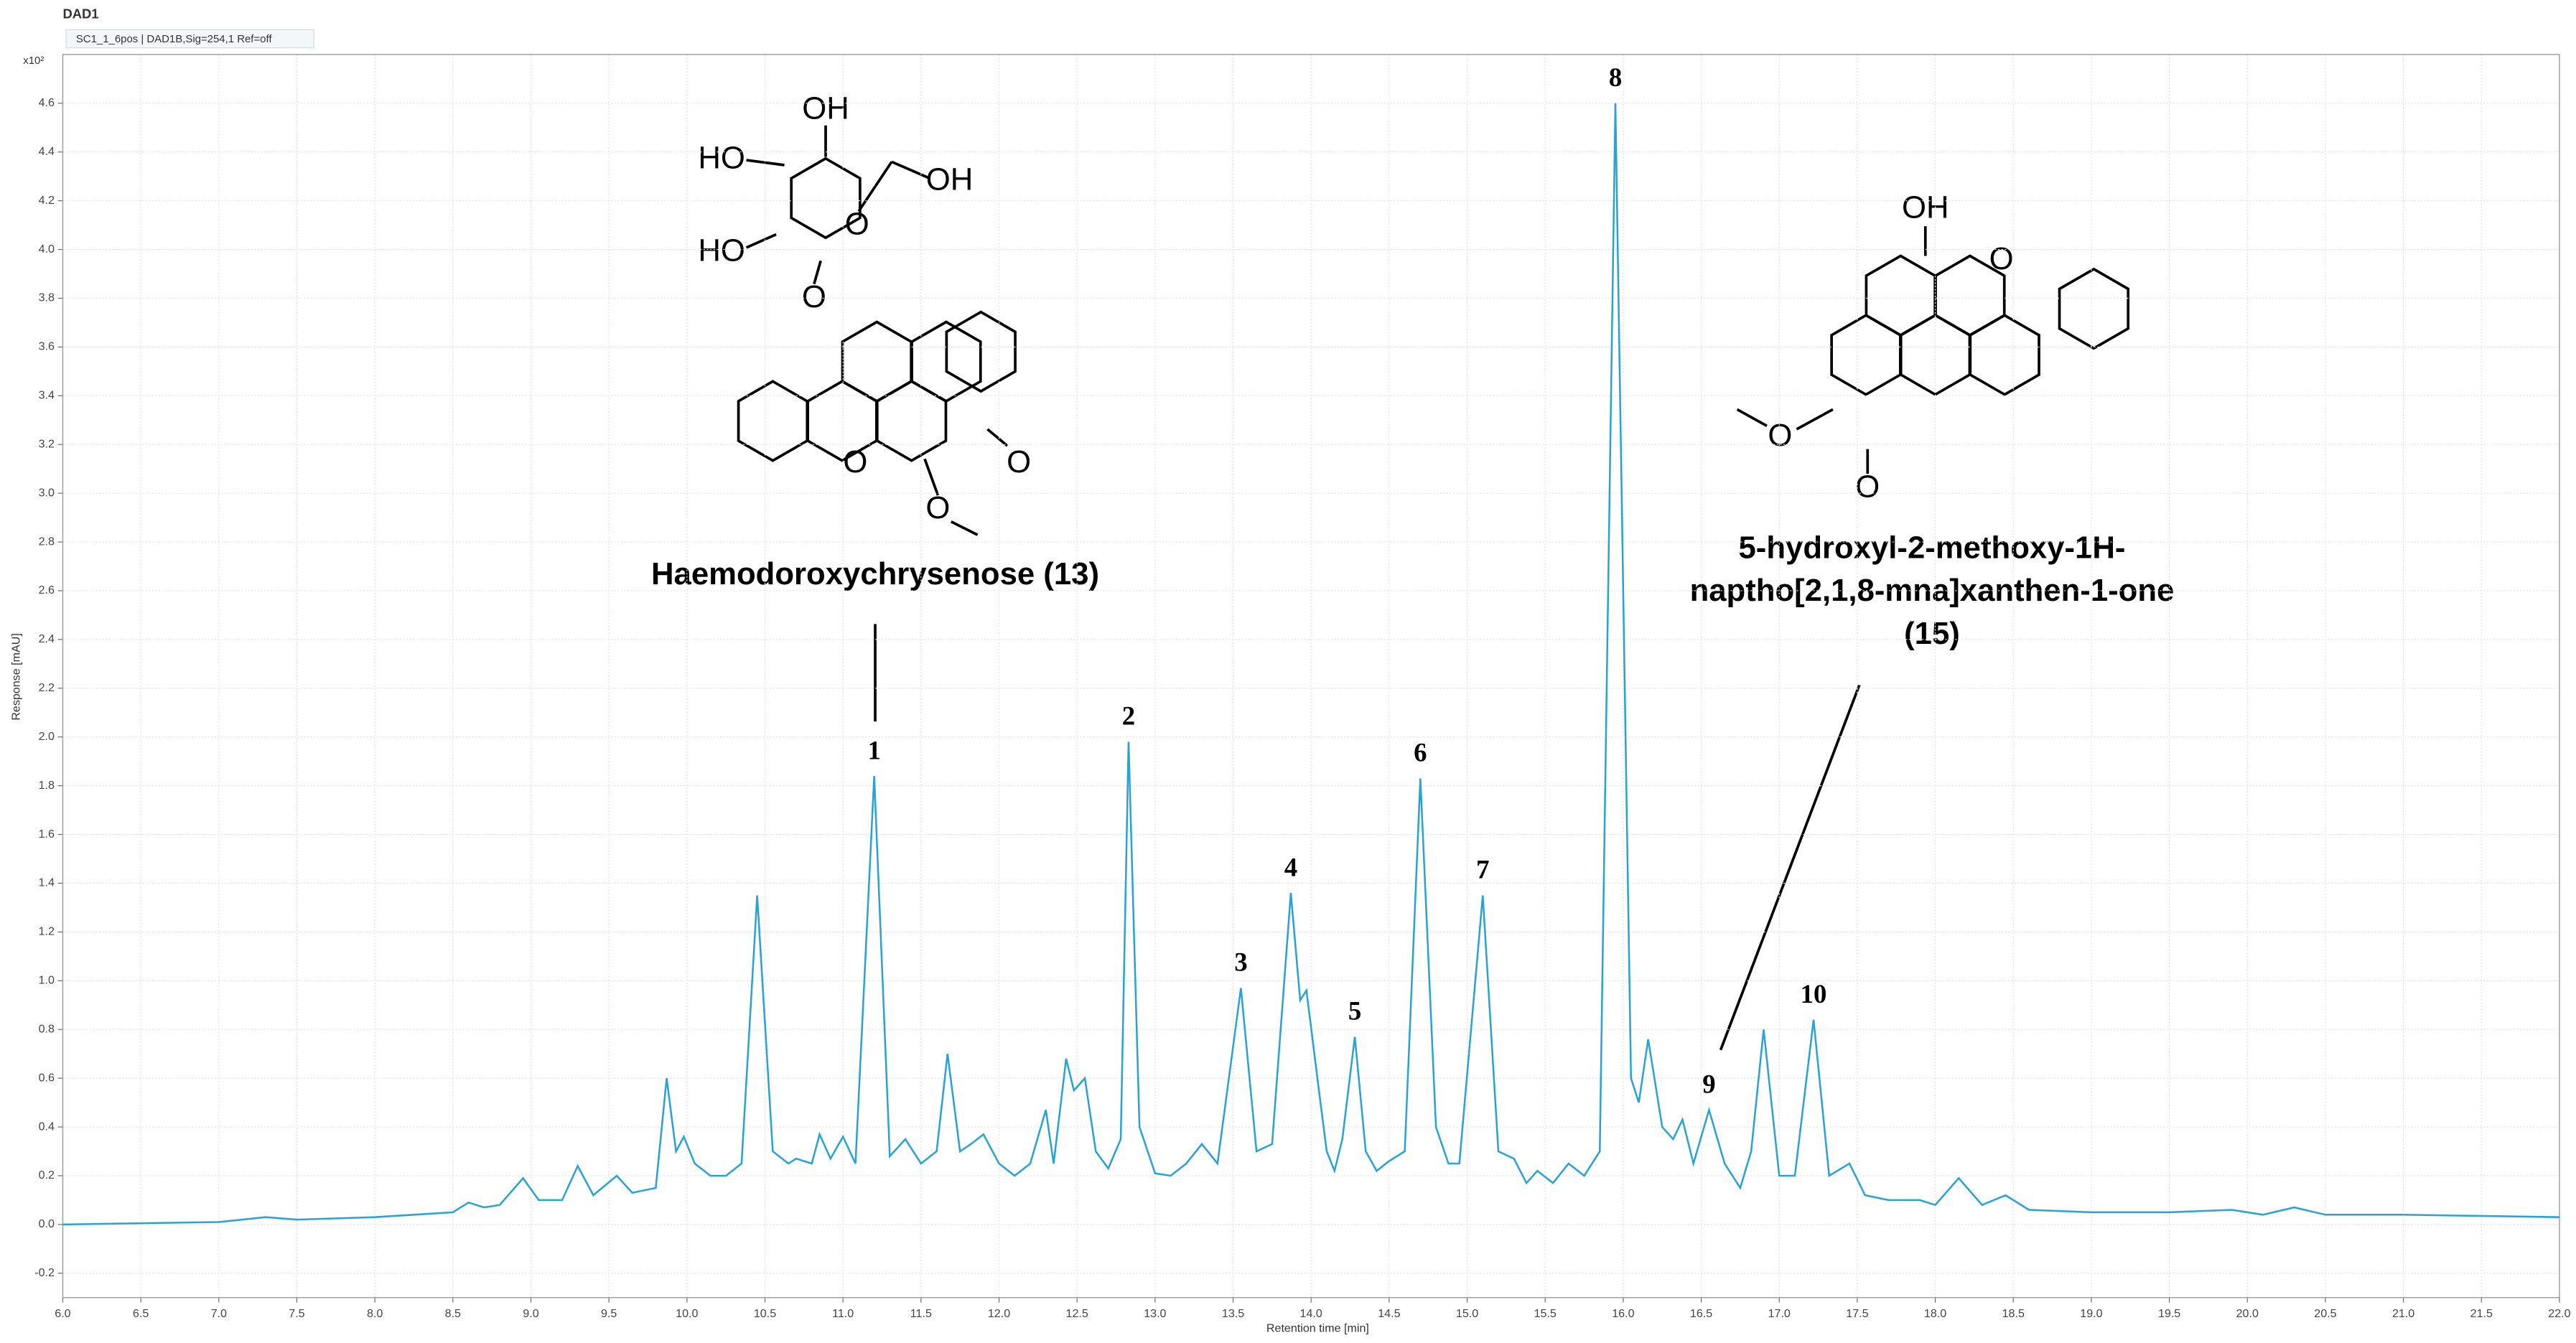 This screenshot has width=2576, height=1343. I want to click on peak-label: 5, so click(1354, 1011).